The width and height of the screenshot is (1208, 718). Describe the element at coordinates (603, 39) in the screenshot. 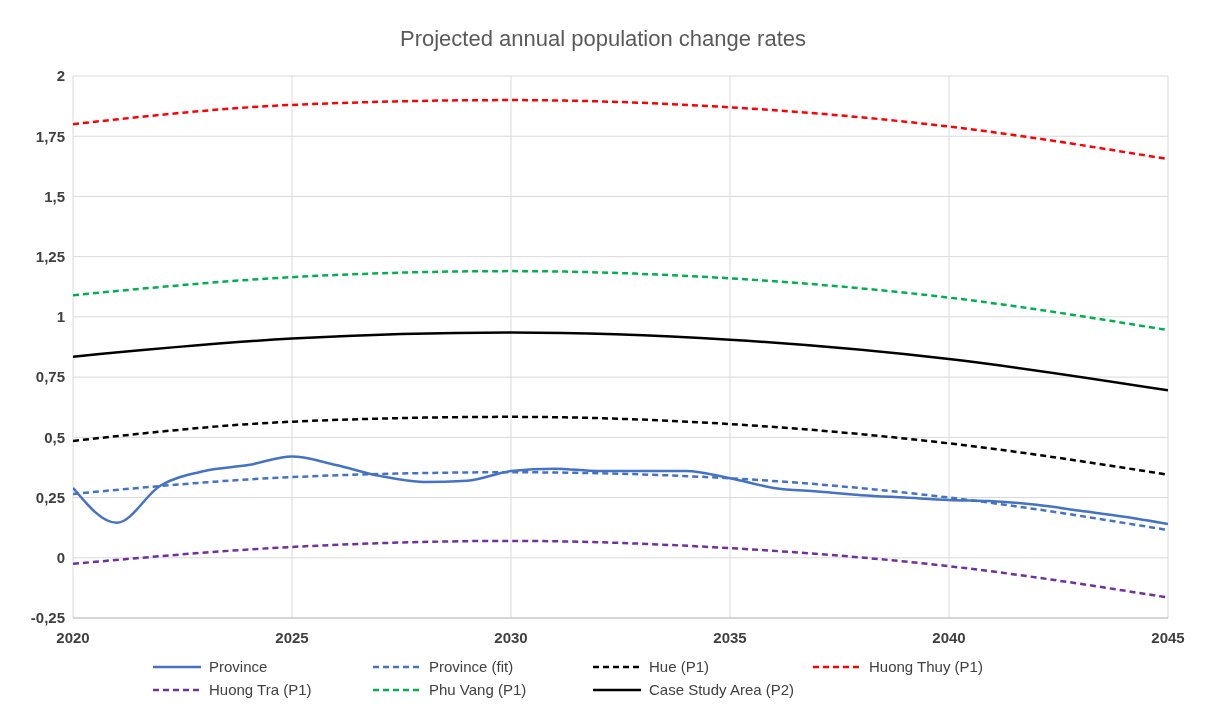

I see `chart-title: Projected annual population change rates` at that location.